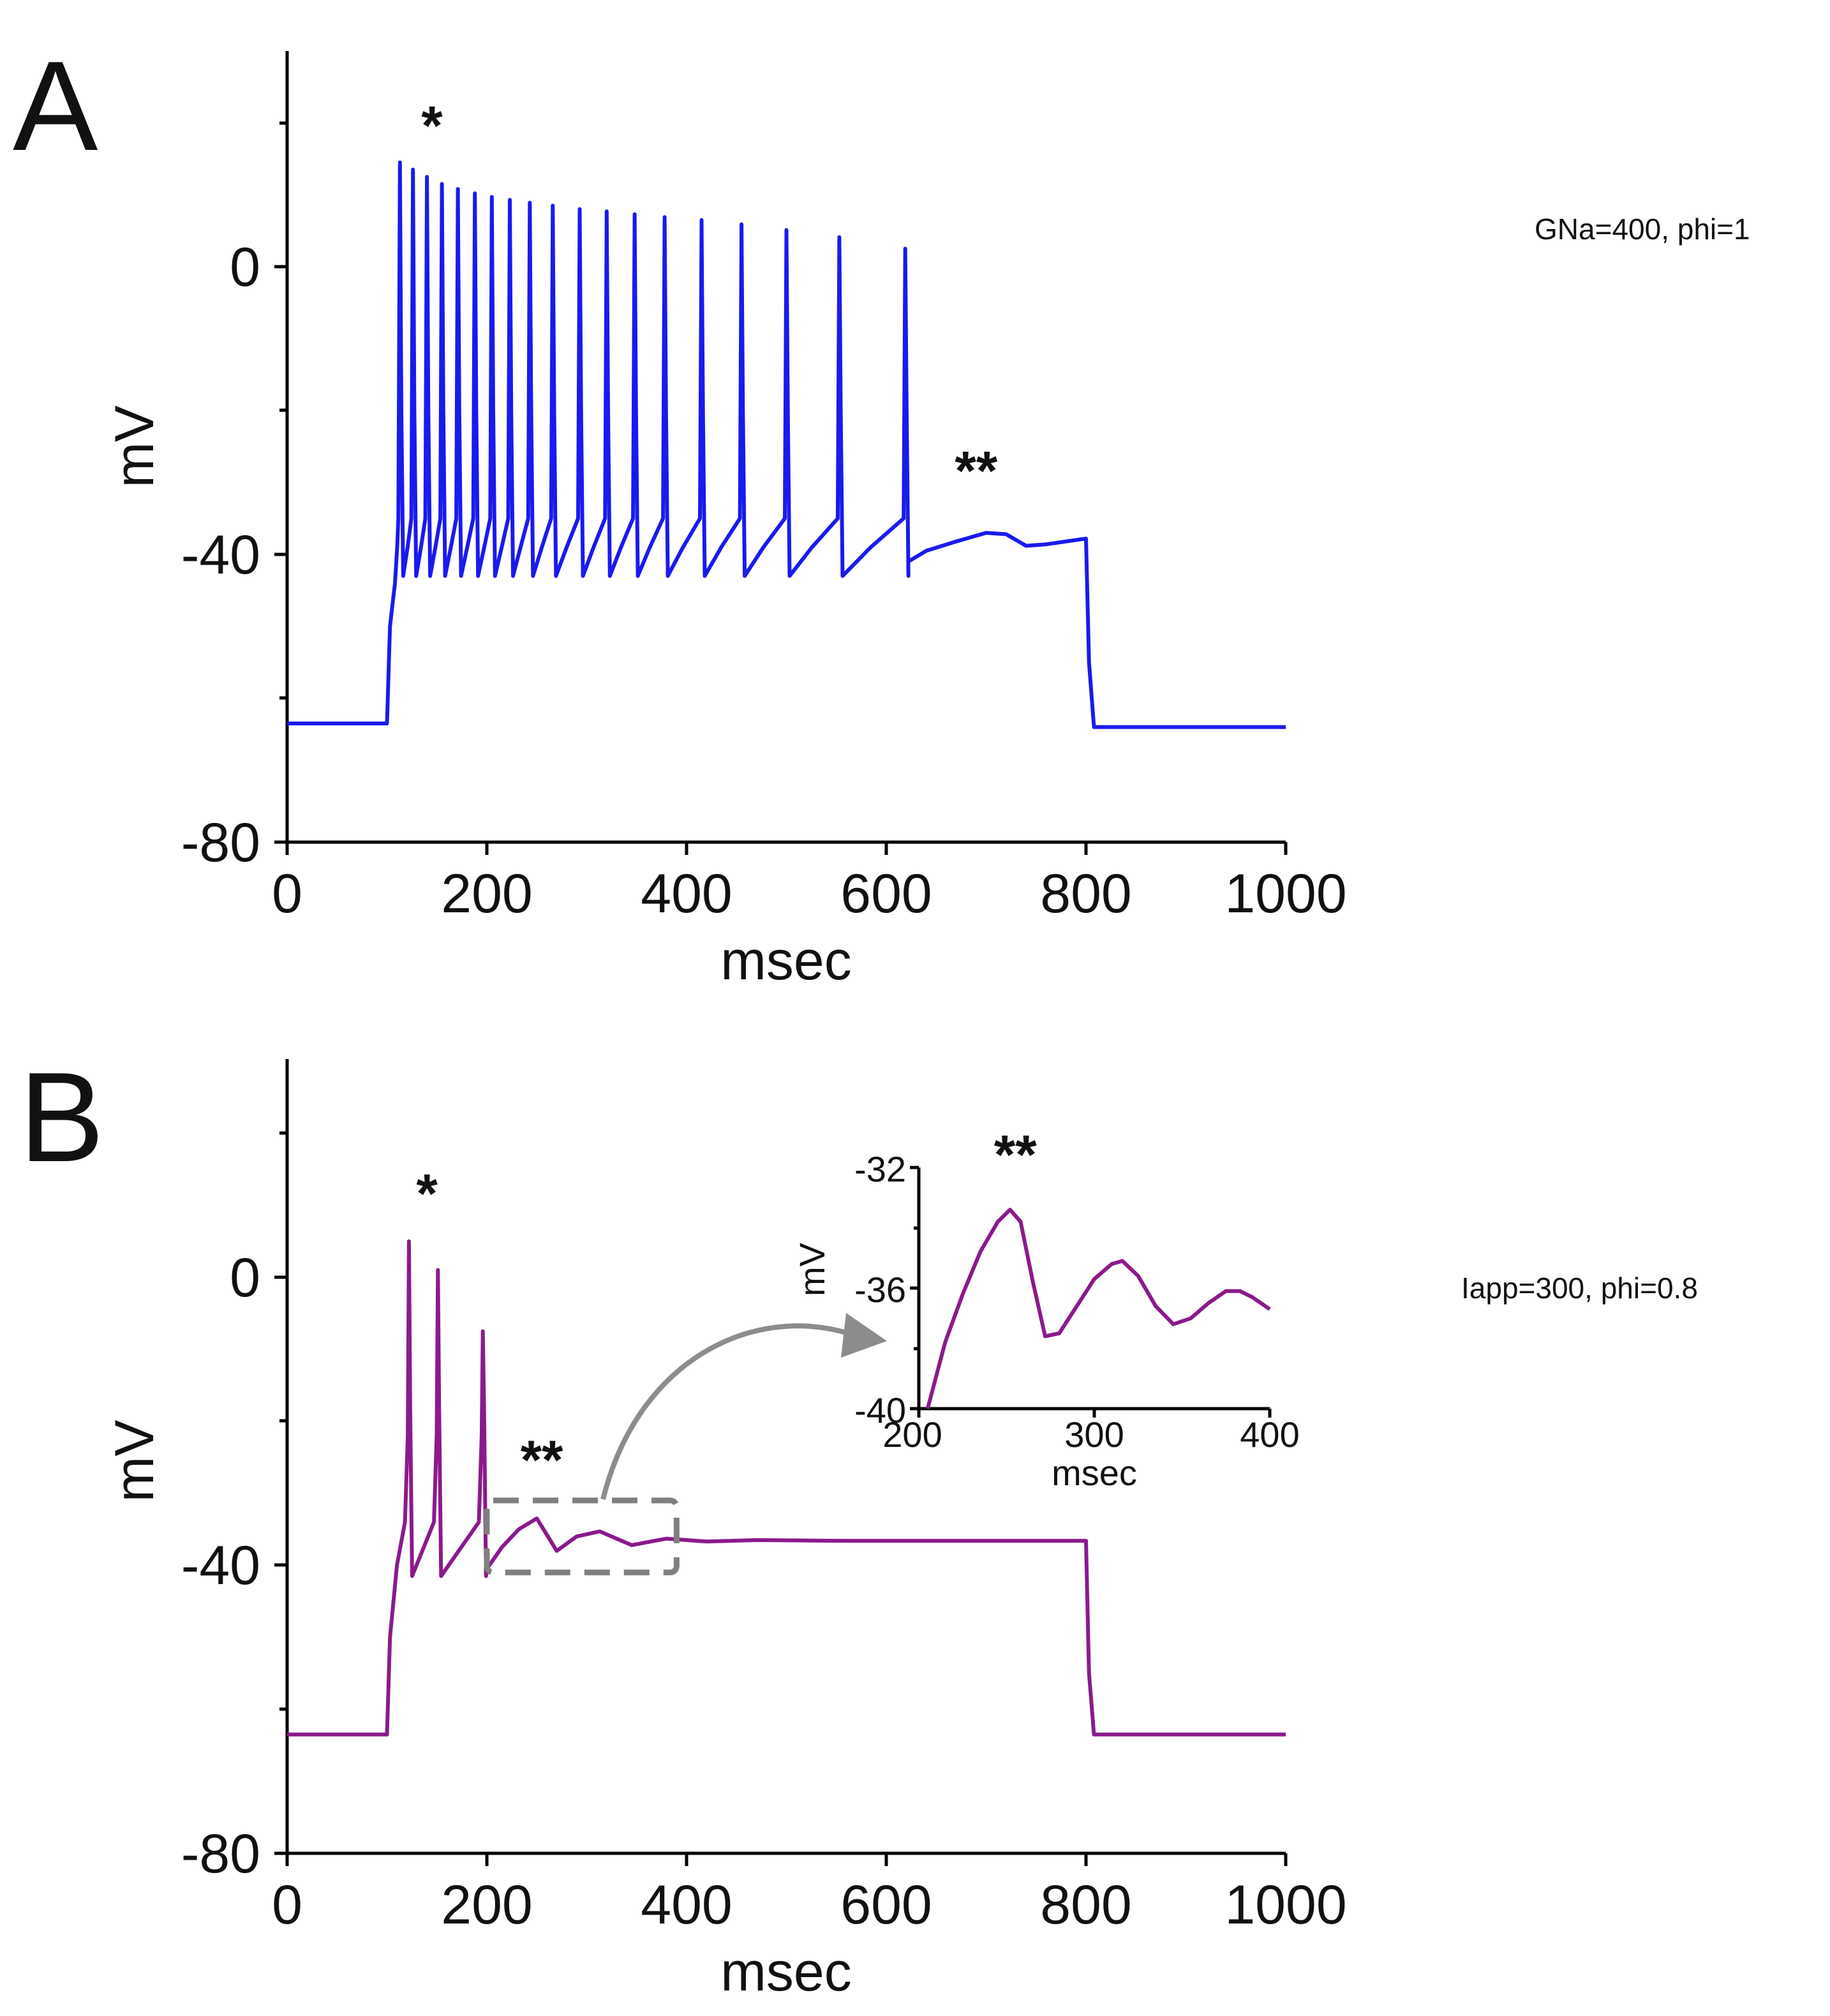  Describe the element at coordinates (687, 1905) in the screenshot. I see `panel-b-x-tick-label: 400` at that location.